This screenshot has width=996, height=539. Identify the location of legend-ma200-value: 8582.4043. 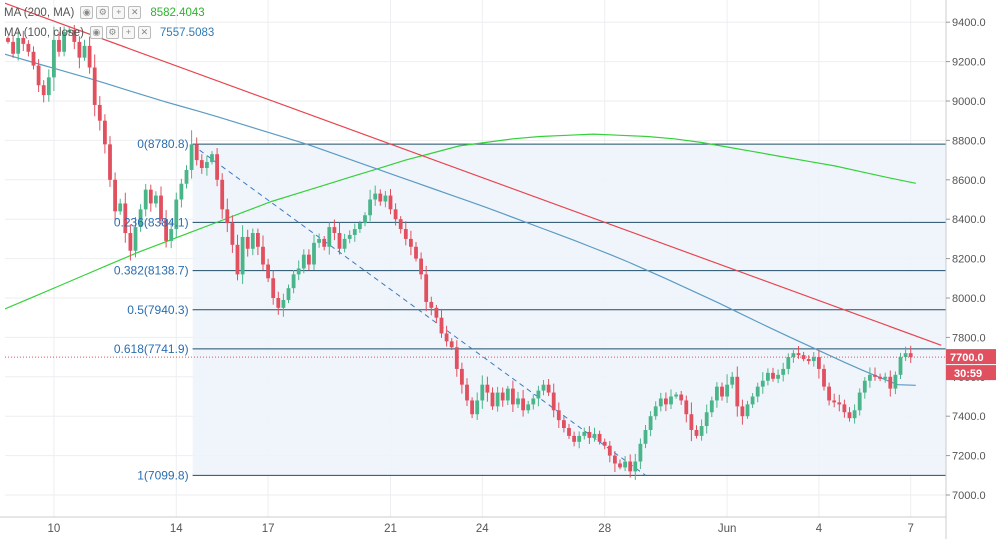
(177, 12).